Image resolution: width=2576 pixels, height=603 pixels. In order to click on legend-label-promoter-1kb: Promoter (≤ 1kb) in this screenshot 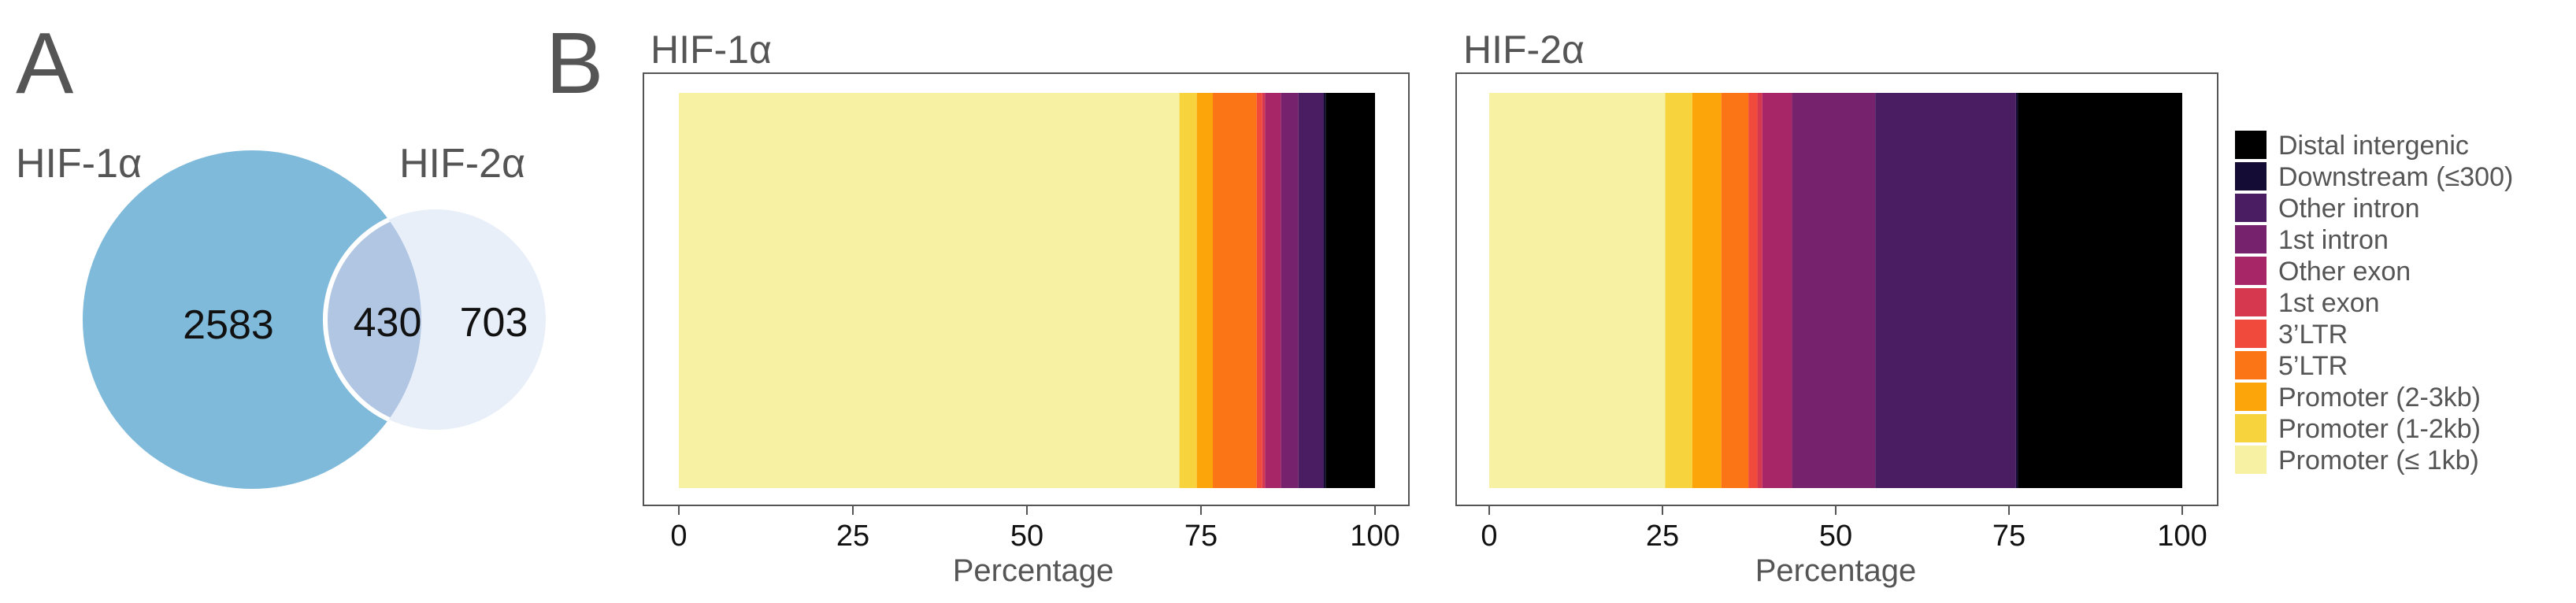, I will do `click(2378, 460)`.